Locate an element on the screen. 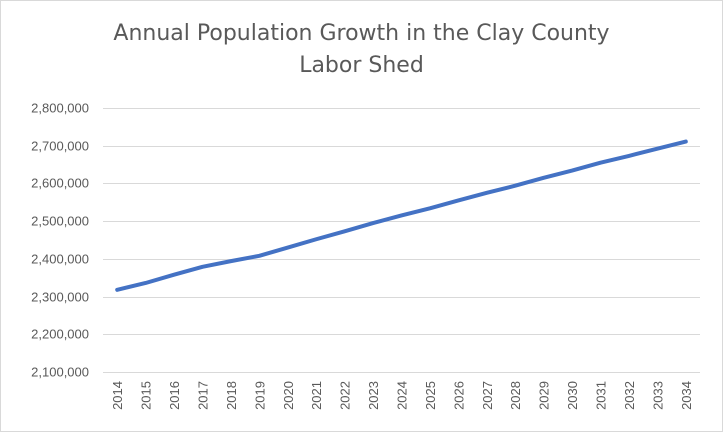 This screenshot has height=432, width=723. x-tick-label: 2015 is located at coordinates (146, 395).